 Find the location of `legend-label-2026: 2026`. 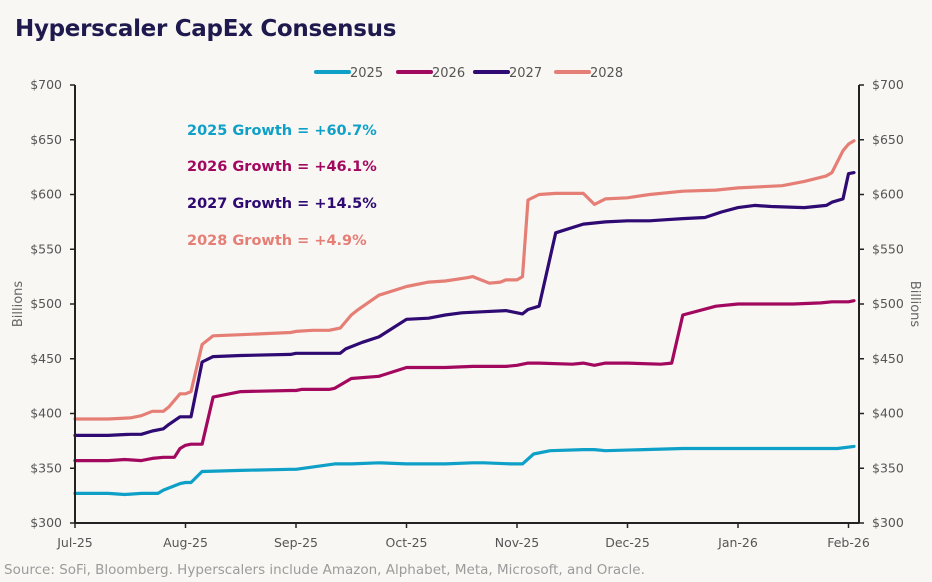

legend-label-2026: 2026 is located at coordinates (448, 73).